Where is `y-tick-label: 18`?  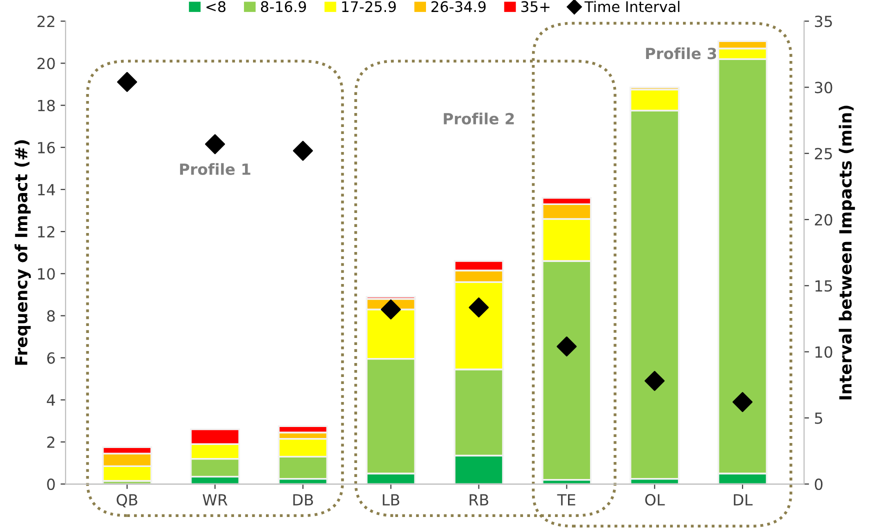
y-tick-label: 18 is located at coordinates (46, 106).